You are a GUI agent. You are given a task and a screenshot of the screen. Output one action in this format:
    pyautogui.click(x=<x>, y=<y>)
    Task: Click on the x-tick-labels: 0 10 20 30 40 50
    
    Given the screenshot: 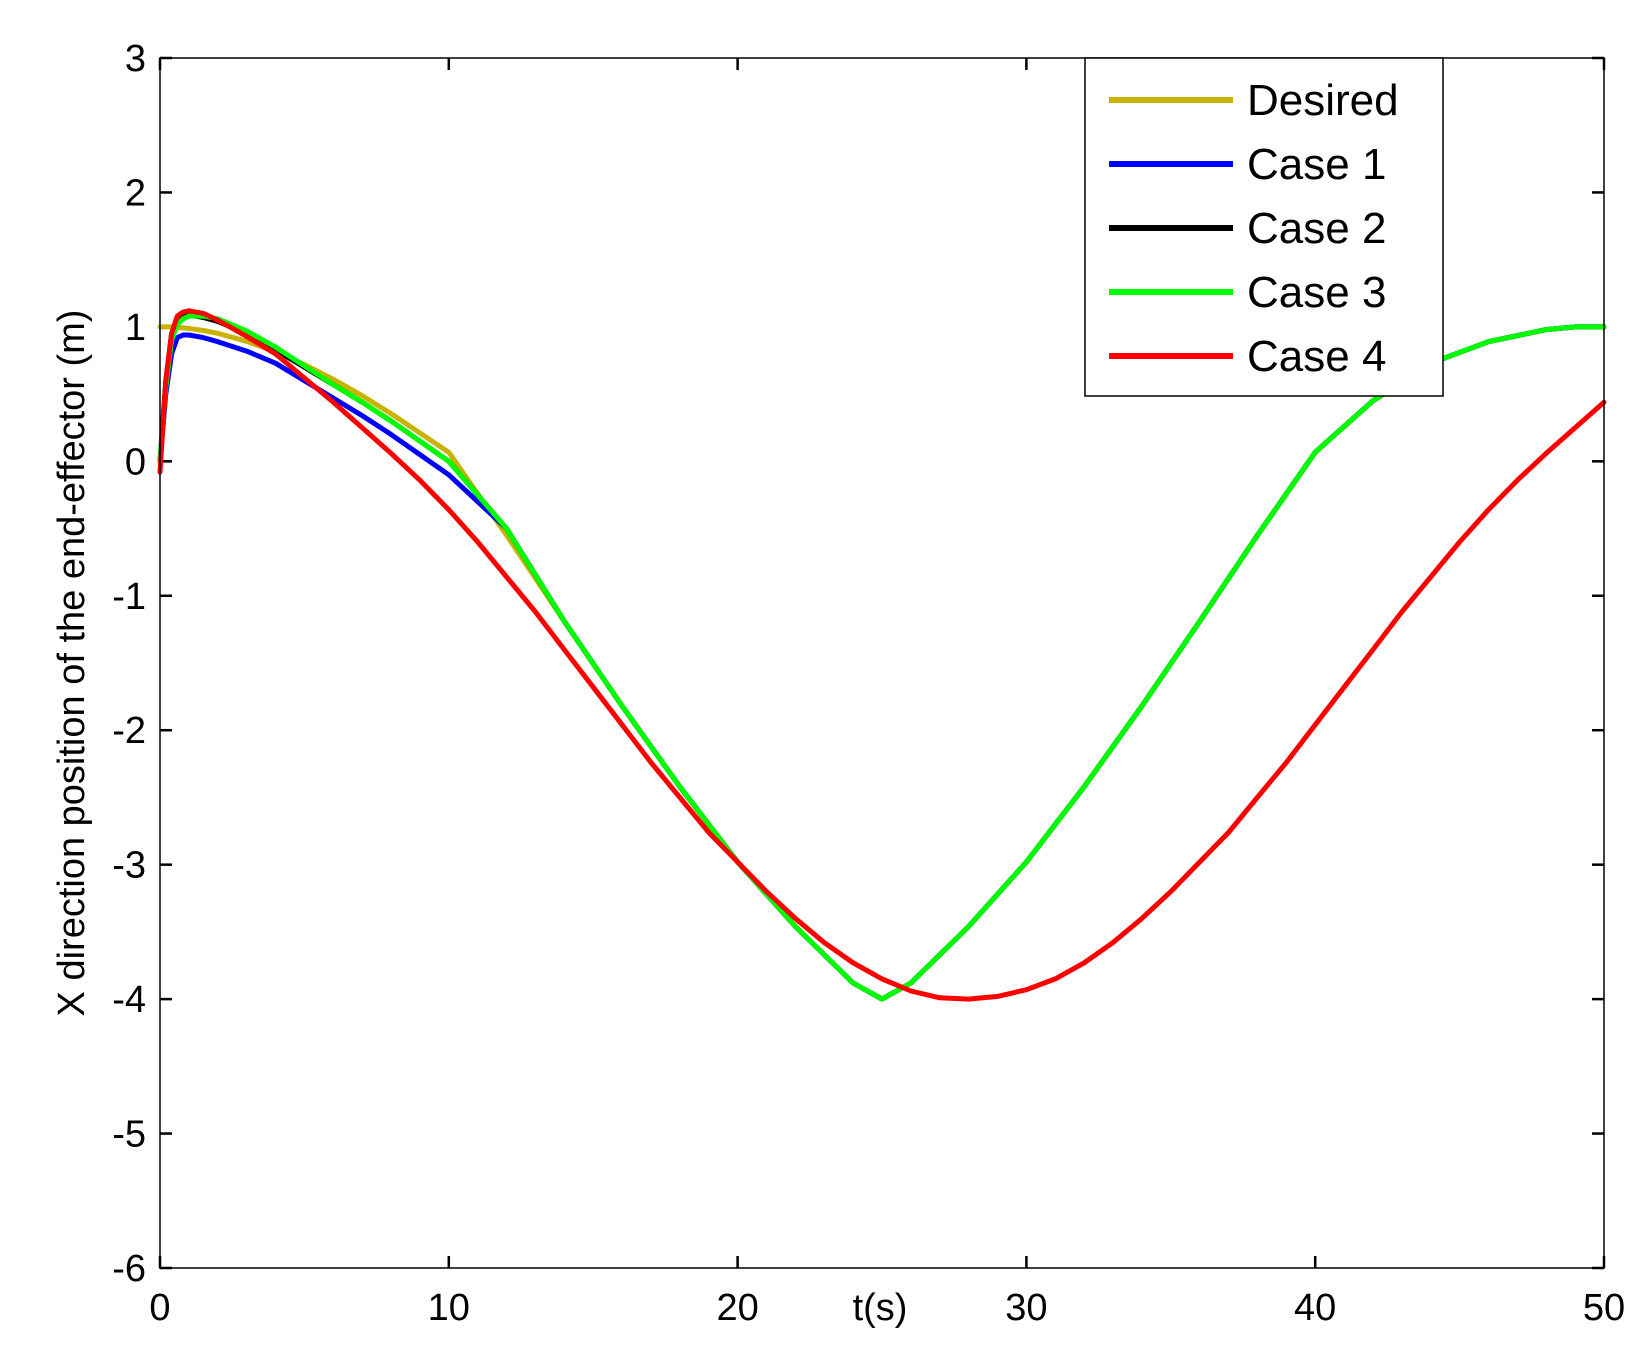 What is the action you would take?
    pyautogui.click(x=887, y=1308)
    